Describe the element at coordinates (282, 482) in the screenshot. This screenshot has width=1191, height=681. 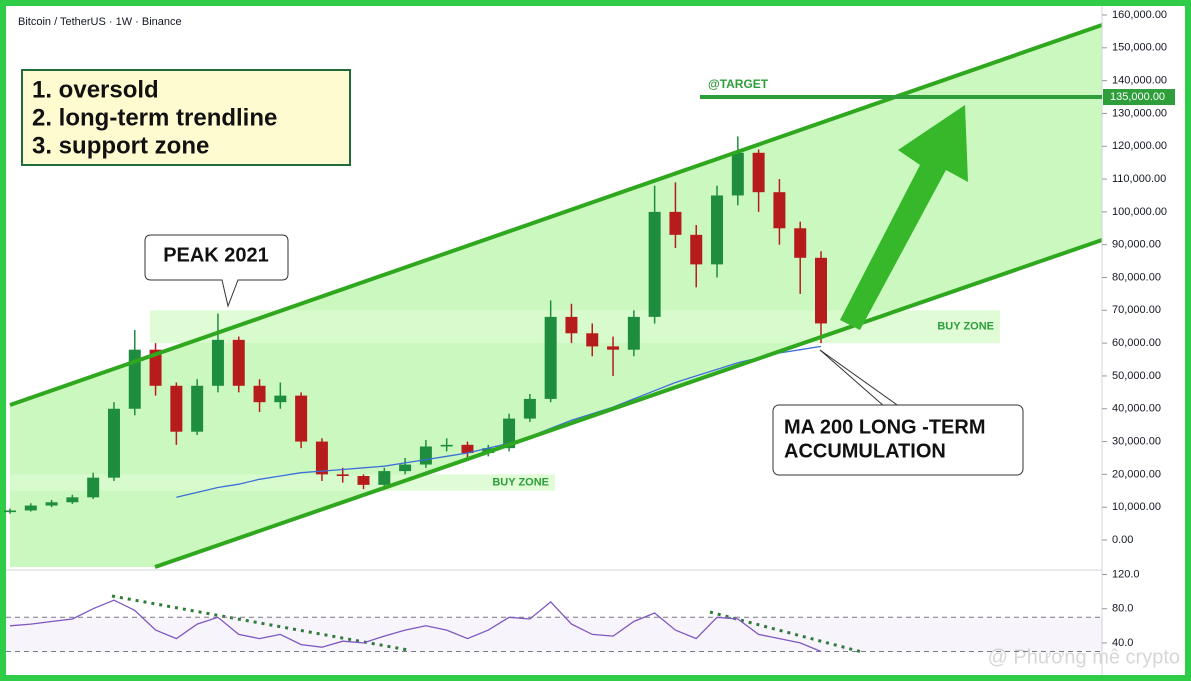
I see `buy-zone` at that location.